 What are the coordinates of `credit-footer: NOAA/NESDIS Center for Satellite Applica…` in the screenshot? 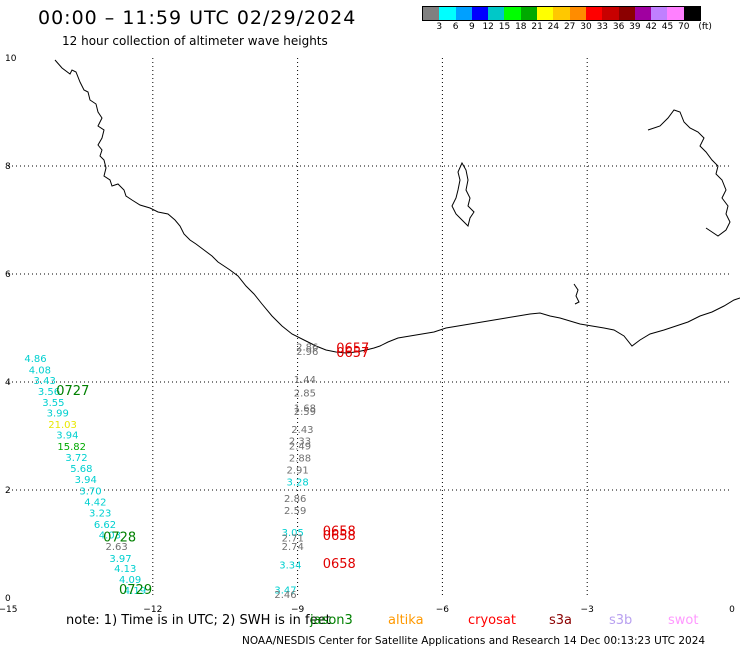 It's located at (474, 641).